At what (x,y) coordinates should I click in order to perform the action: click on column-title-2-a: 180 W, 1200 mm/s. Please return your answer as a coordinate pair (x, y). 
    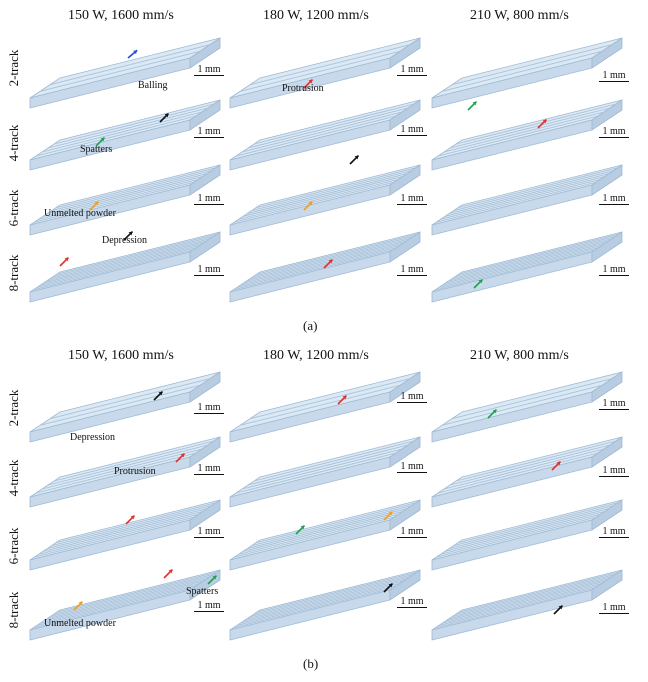
    Looking at the image, I should click on (316, 15).